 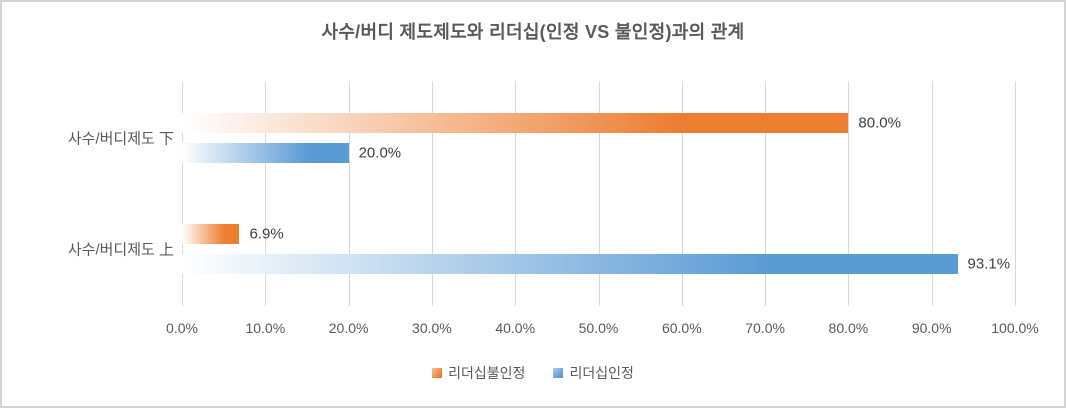 What do you see at coordinates (848, 328) in the screenshot?
I see `x-tick-label: 80.0%` at bounding box center [848, 328].